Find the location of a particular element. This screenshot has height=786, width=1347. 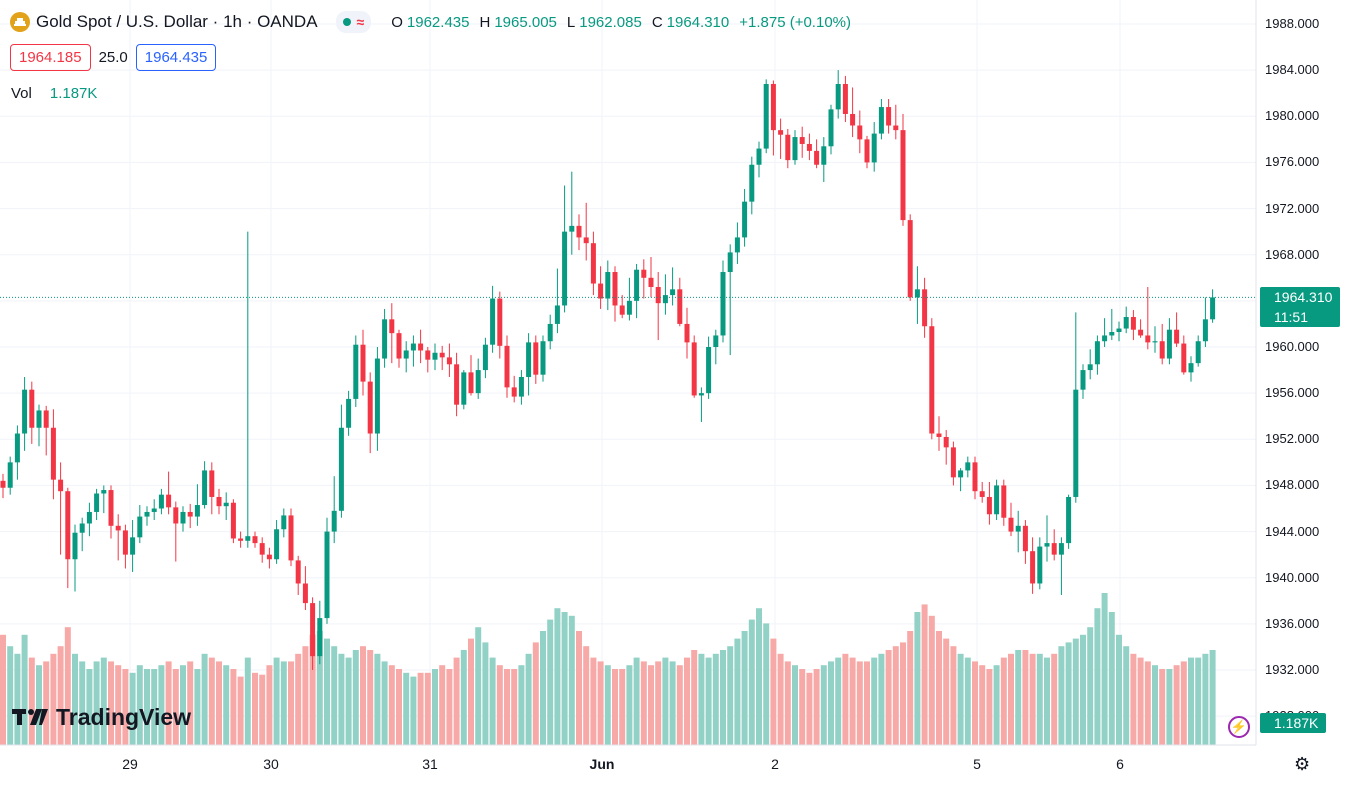

price-tick-label: 1972.000 is located at coordinates (1292, 208).